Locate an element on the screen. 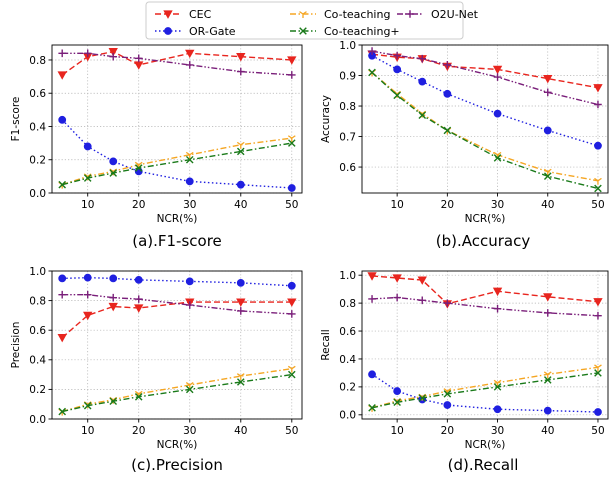  legend: CEC OR-Gate Co-teaching Co-teaching+ O2U-Net is located at coordinates (312, 20).